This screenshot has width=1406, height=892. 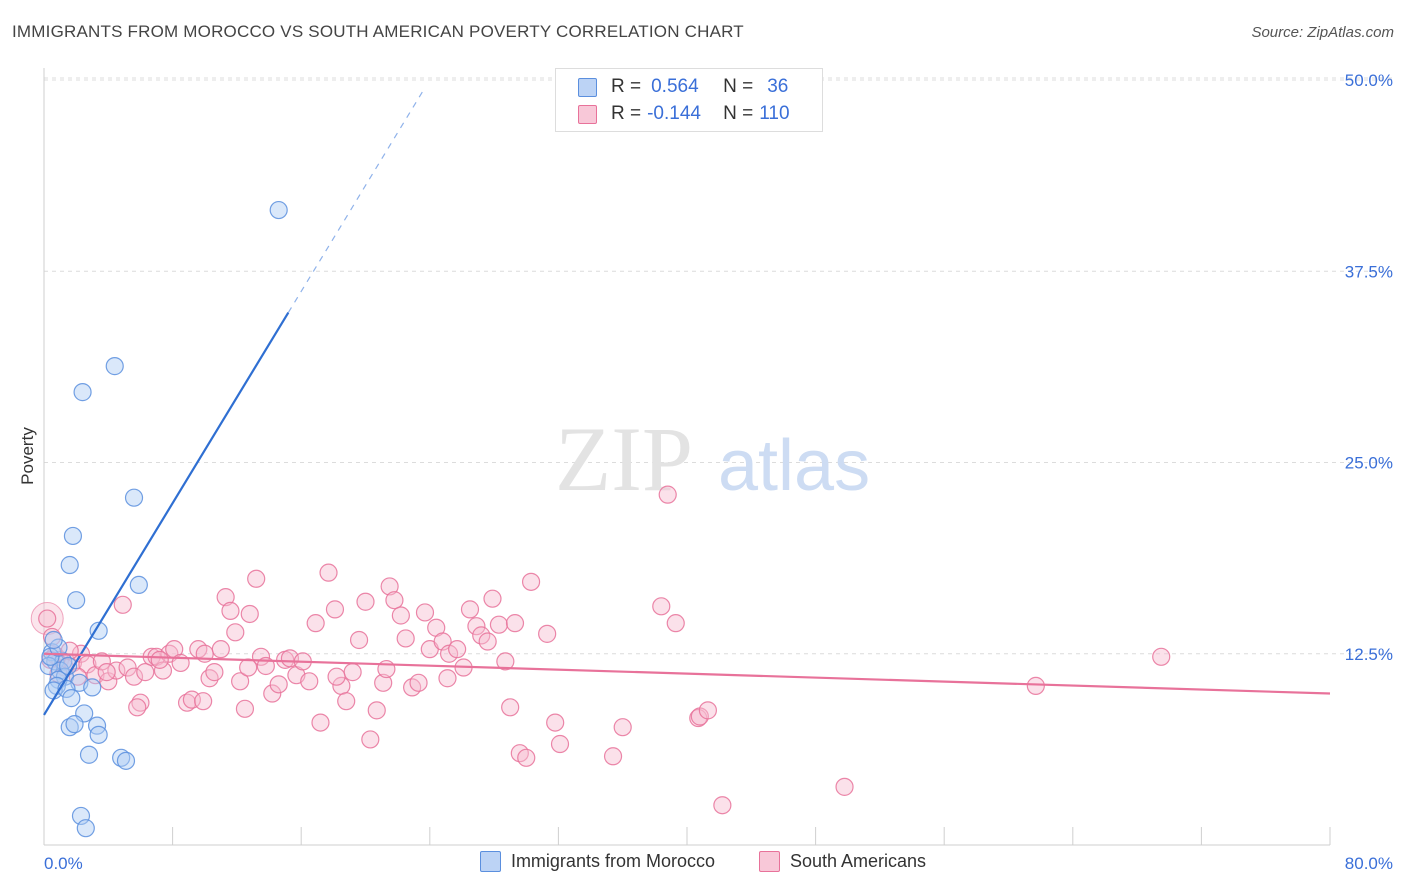 I want to click on x-tick-label-min: 0.0%, so click(x=63, y=863).